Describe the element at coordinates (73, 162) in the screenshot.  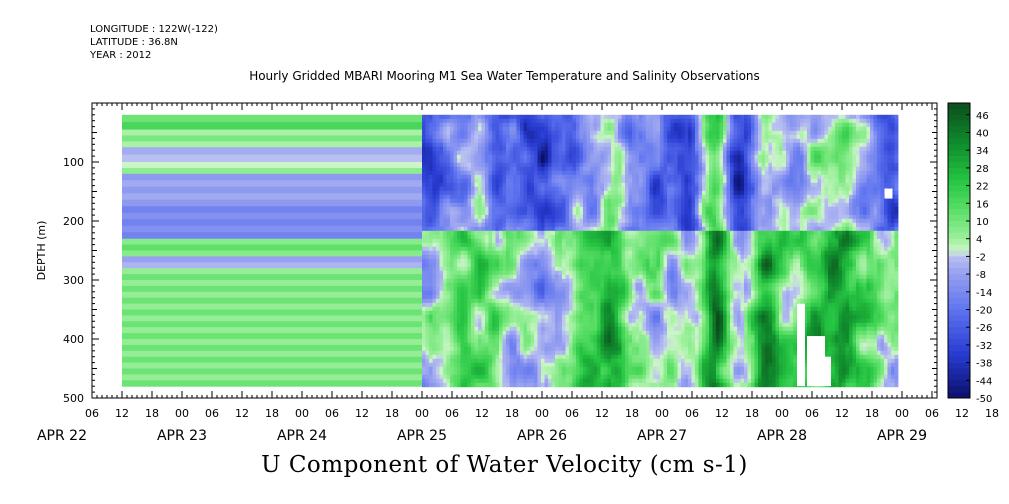
I see `y-tick-label: 100` at that location.